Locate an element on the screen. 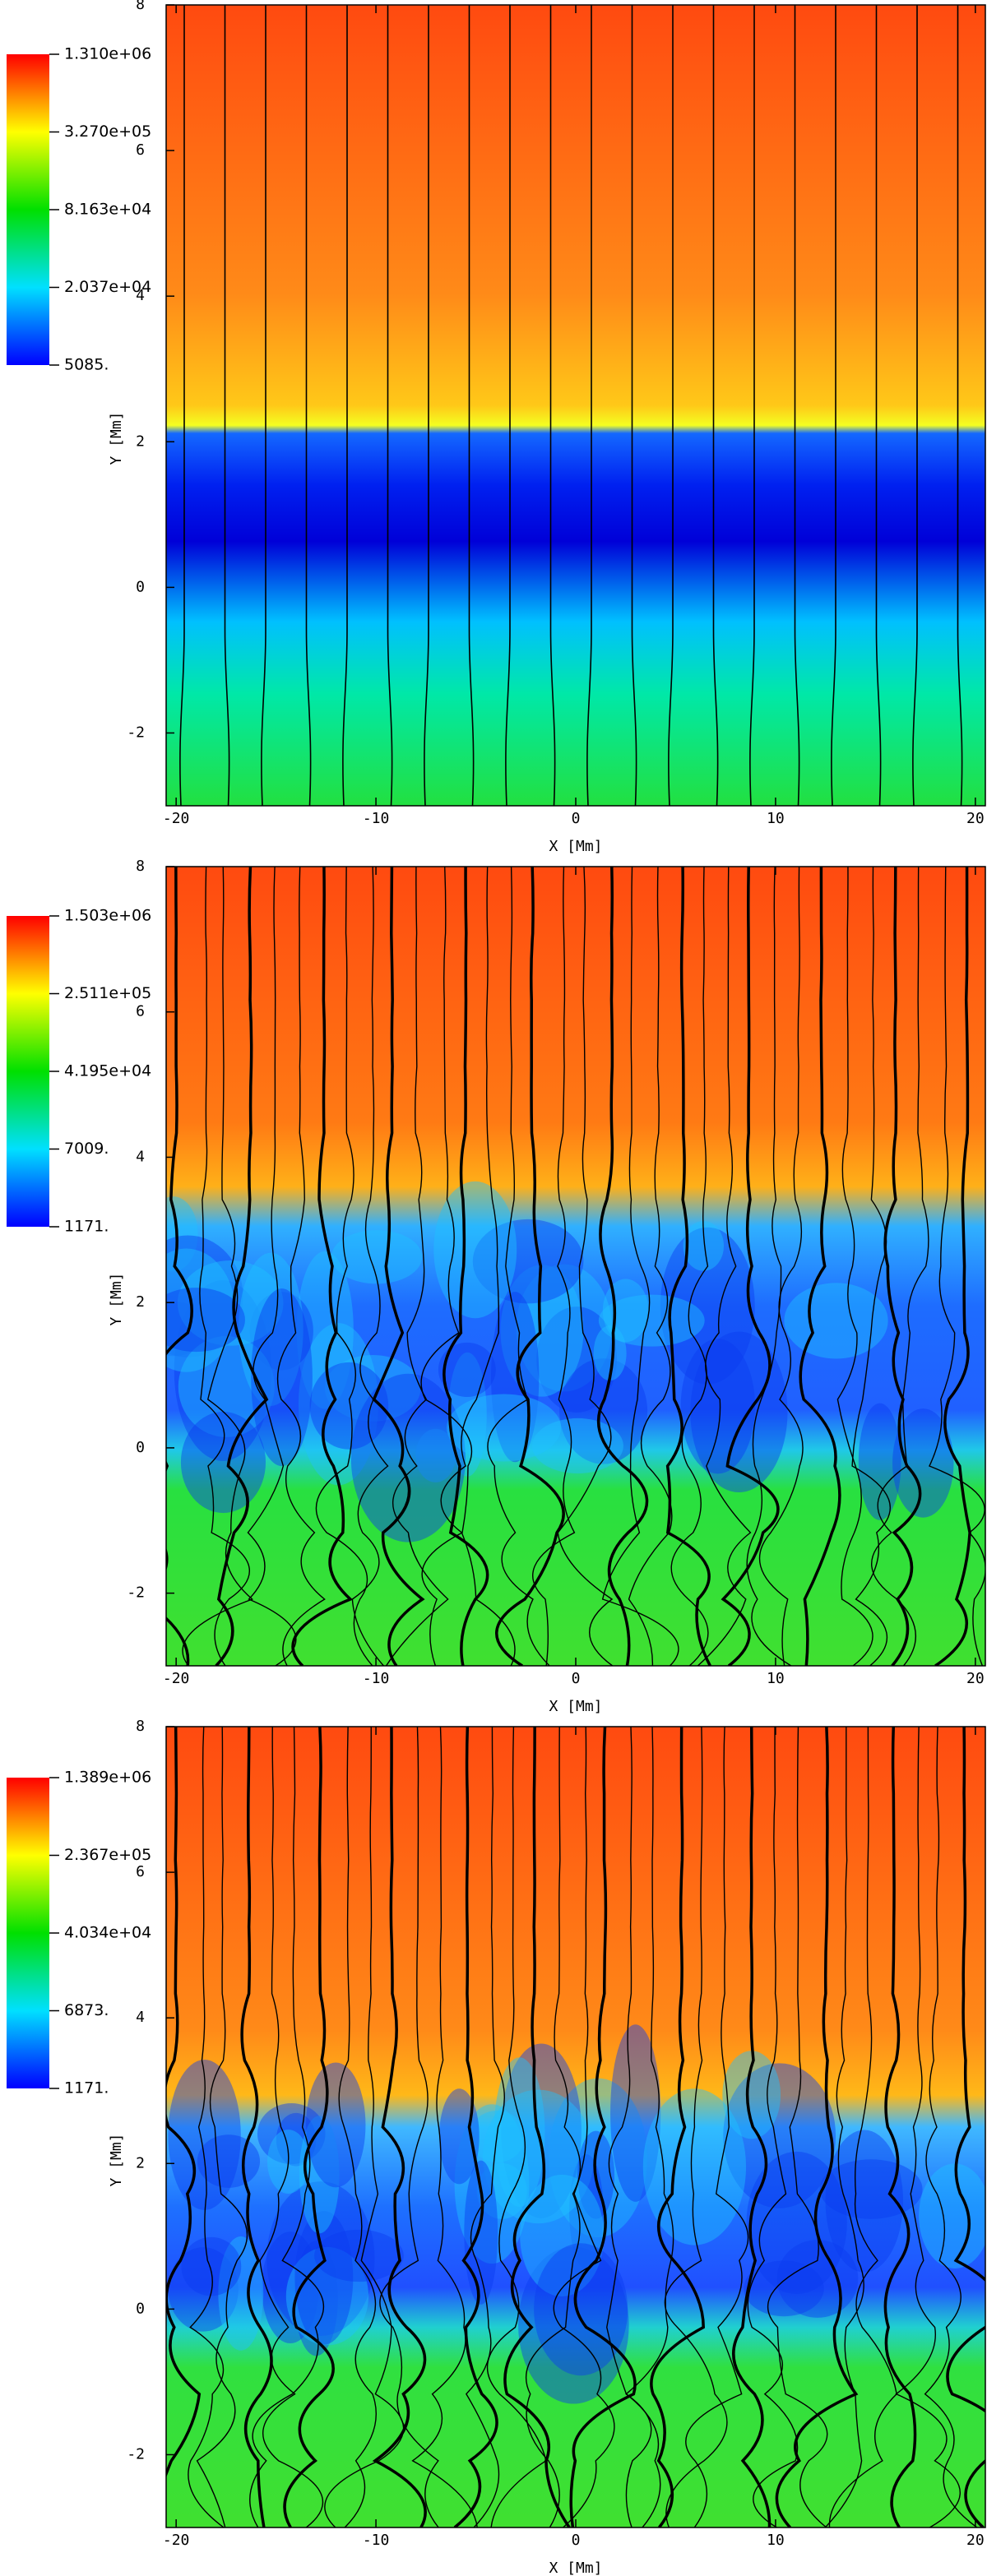  y-tick-label: 6 is located at coordinates (140, 1871).